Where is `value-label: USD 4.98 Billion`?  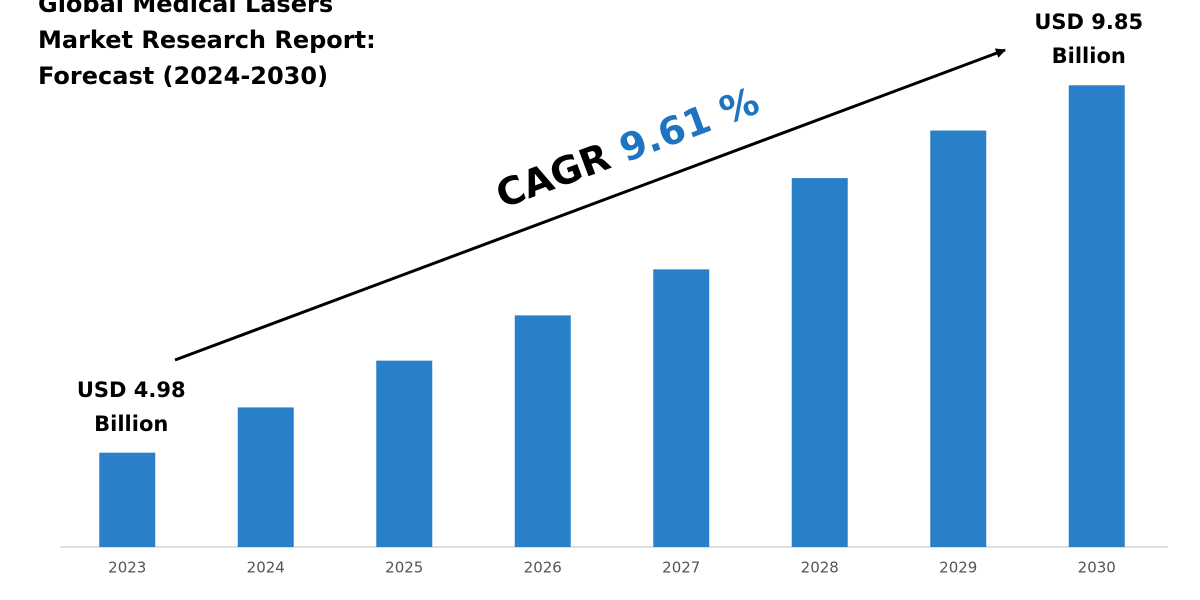 value-label: USD 4.98 Billion is located at coordinates (131, 406).